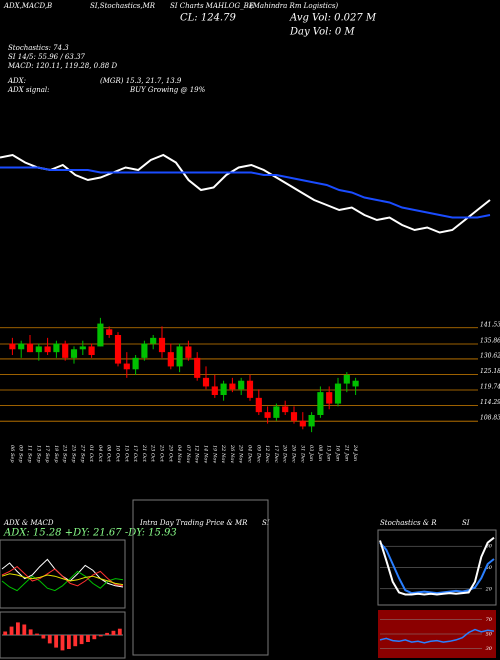 The width and height of the screenshot is (500, 660). Describe the element at coordinates (489, 547) in the screenshot. I see `y-tick-label: 80` at that location.